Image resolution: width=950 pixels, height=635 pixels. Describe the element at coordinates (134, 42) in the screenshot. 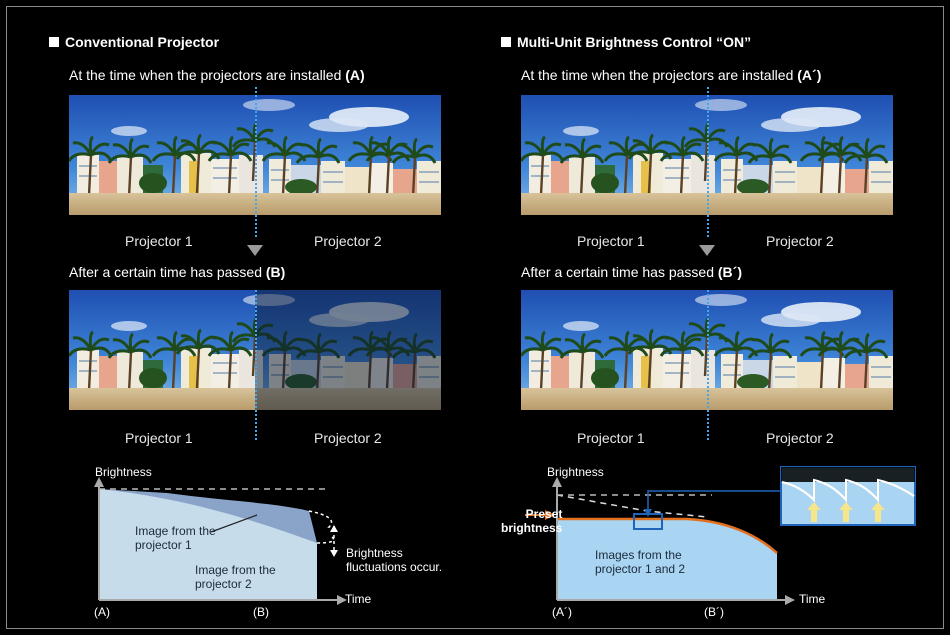

I see `left-heading: Conventional Projector` at that location.